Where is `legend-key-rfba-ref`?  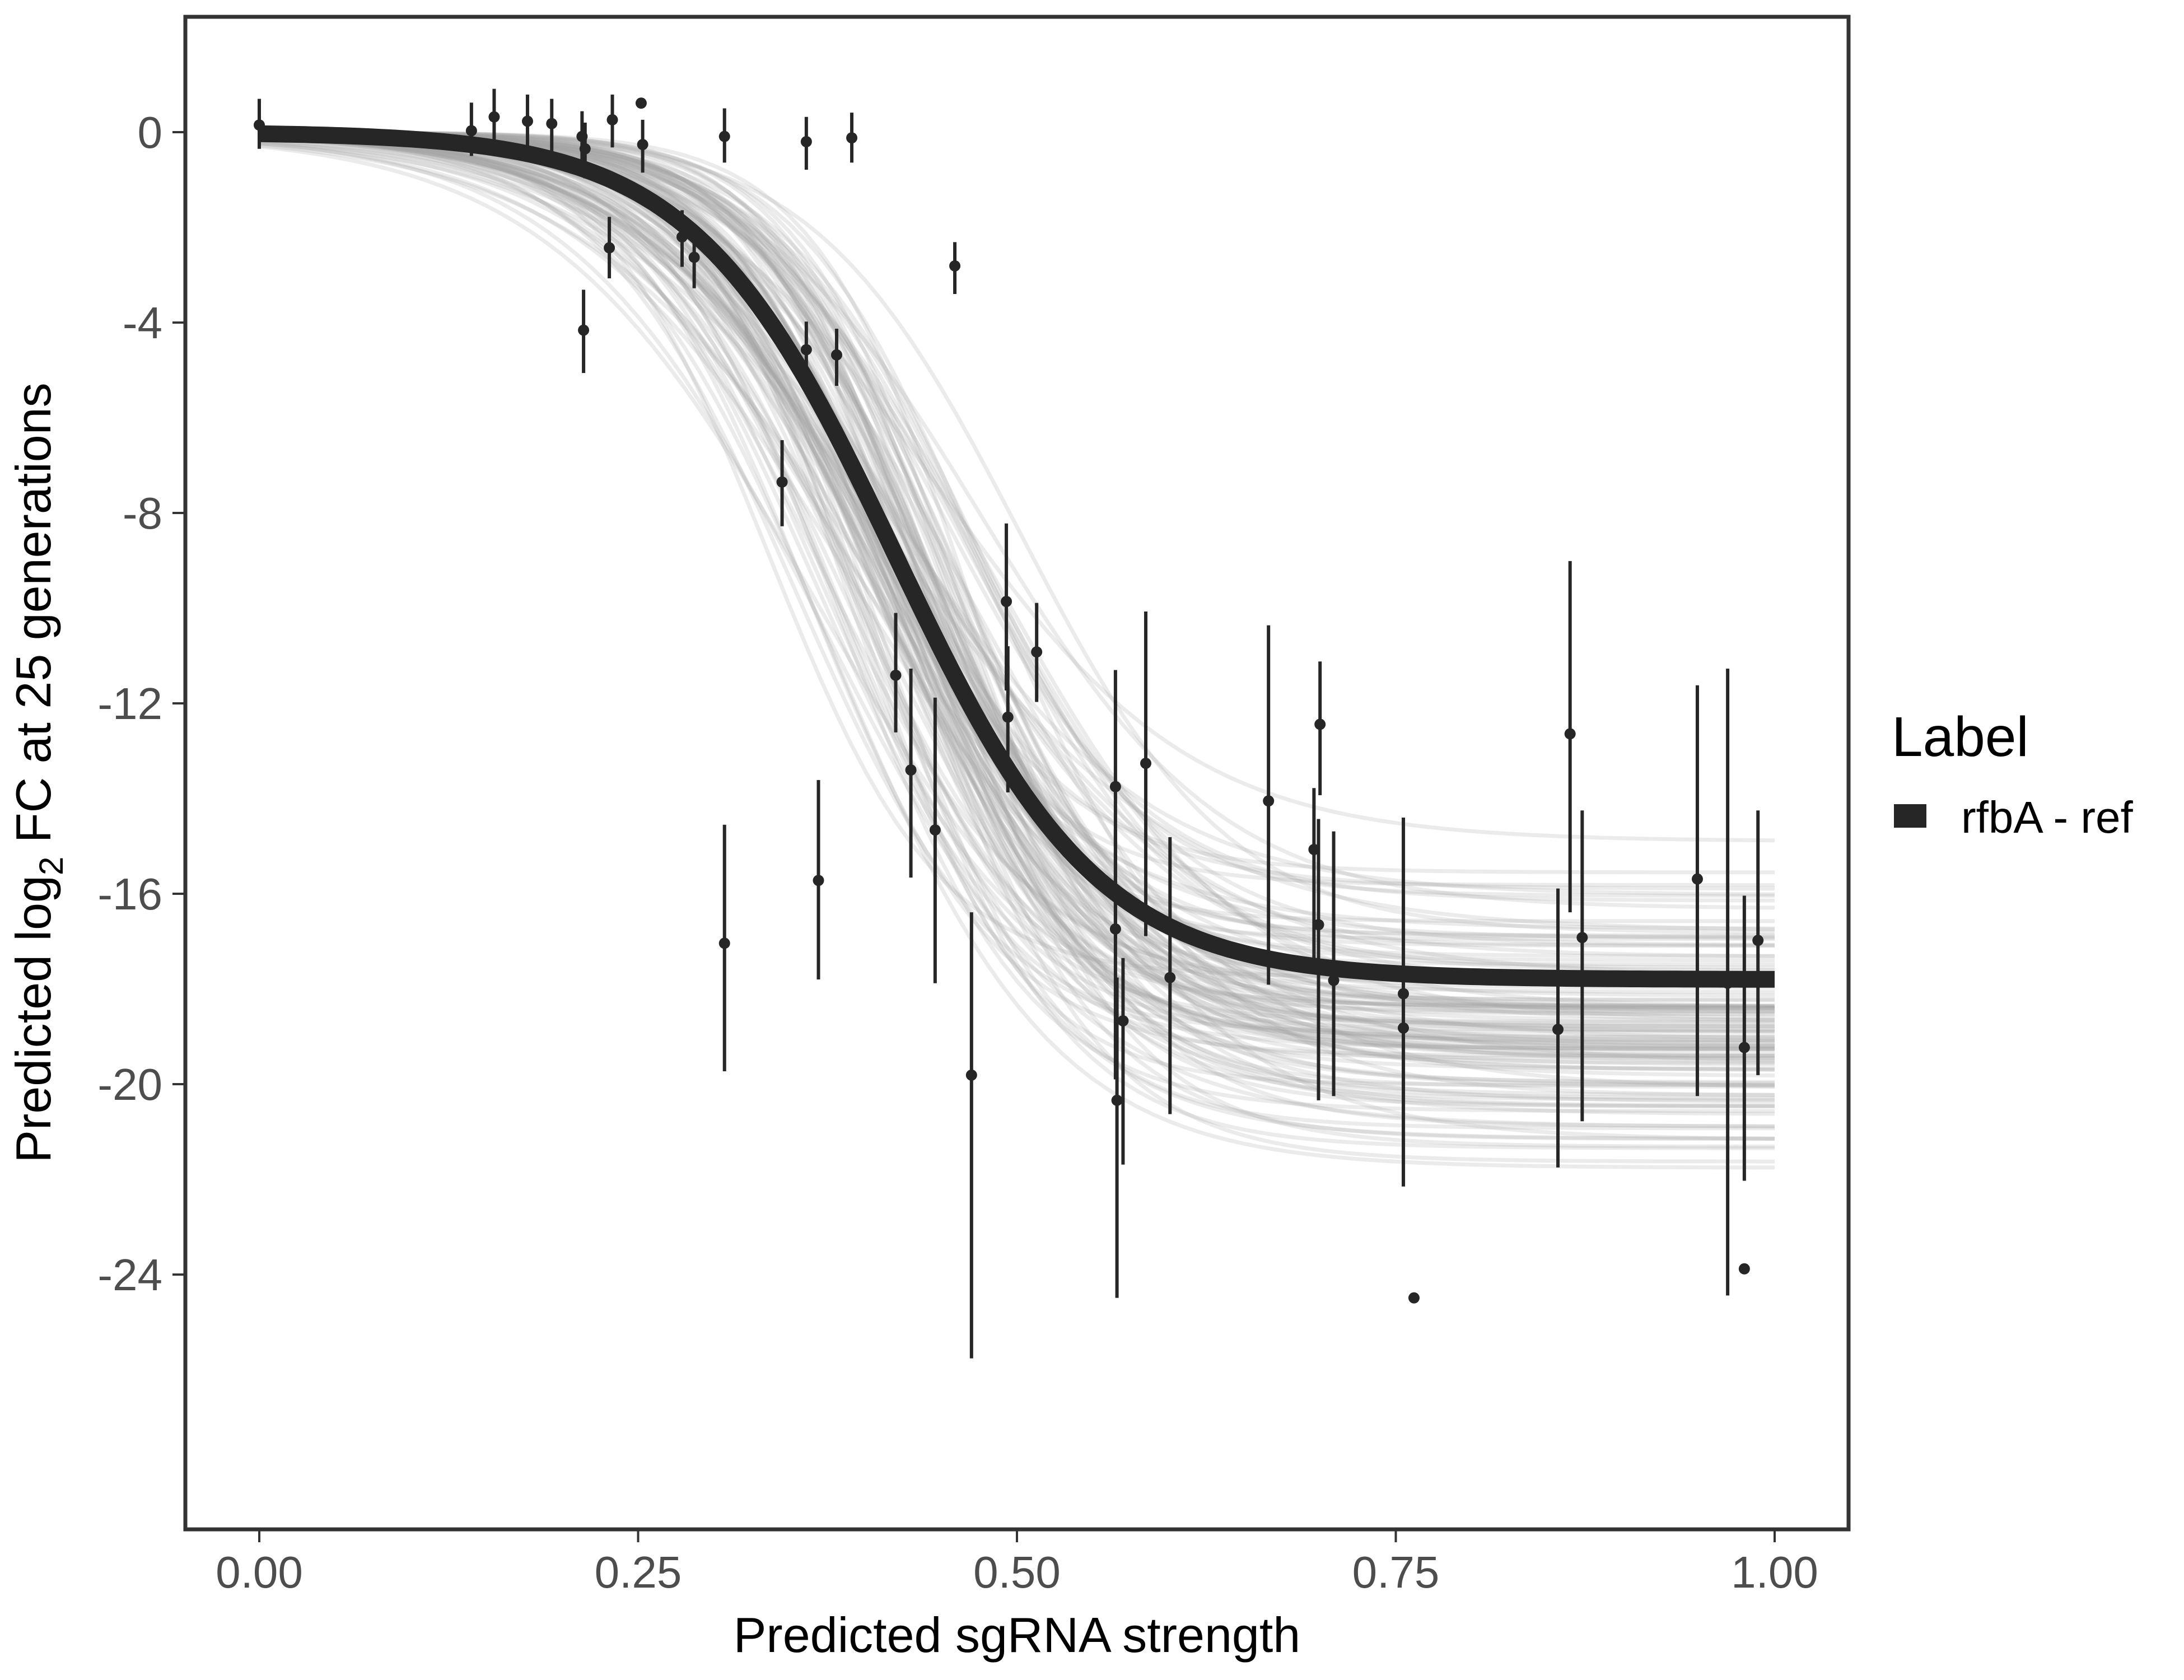 legend-key-rfba-ref is located at coordinates (1910, 816).